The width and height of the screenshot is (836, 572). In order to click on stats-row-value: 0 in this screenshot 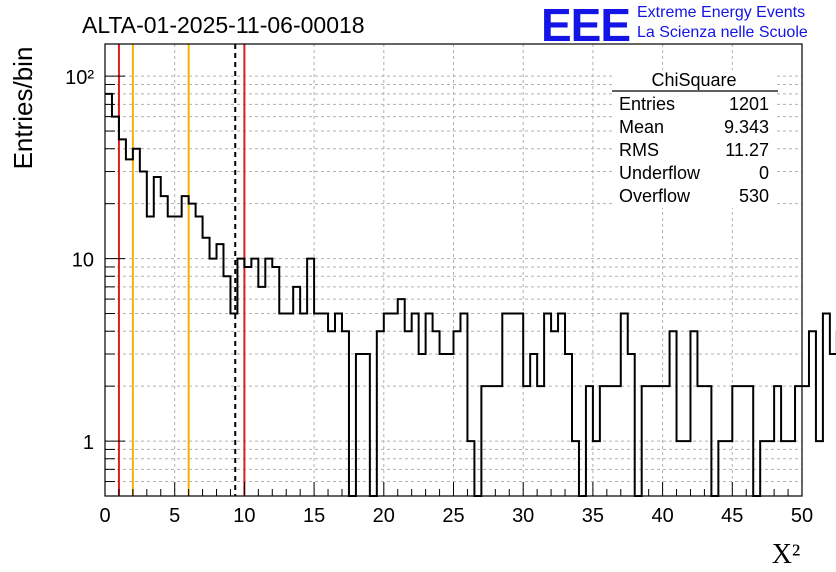, I will do `click(764, 173)`.